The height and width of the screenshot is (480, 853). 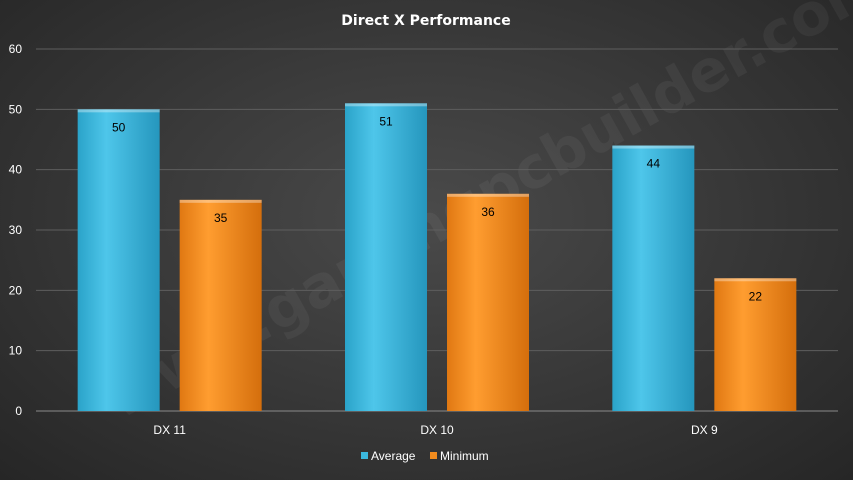 I want to click on legend-swatch-minimum, so click(x=433, y=455).